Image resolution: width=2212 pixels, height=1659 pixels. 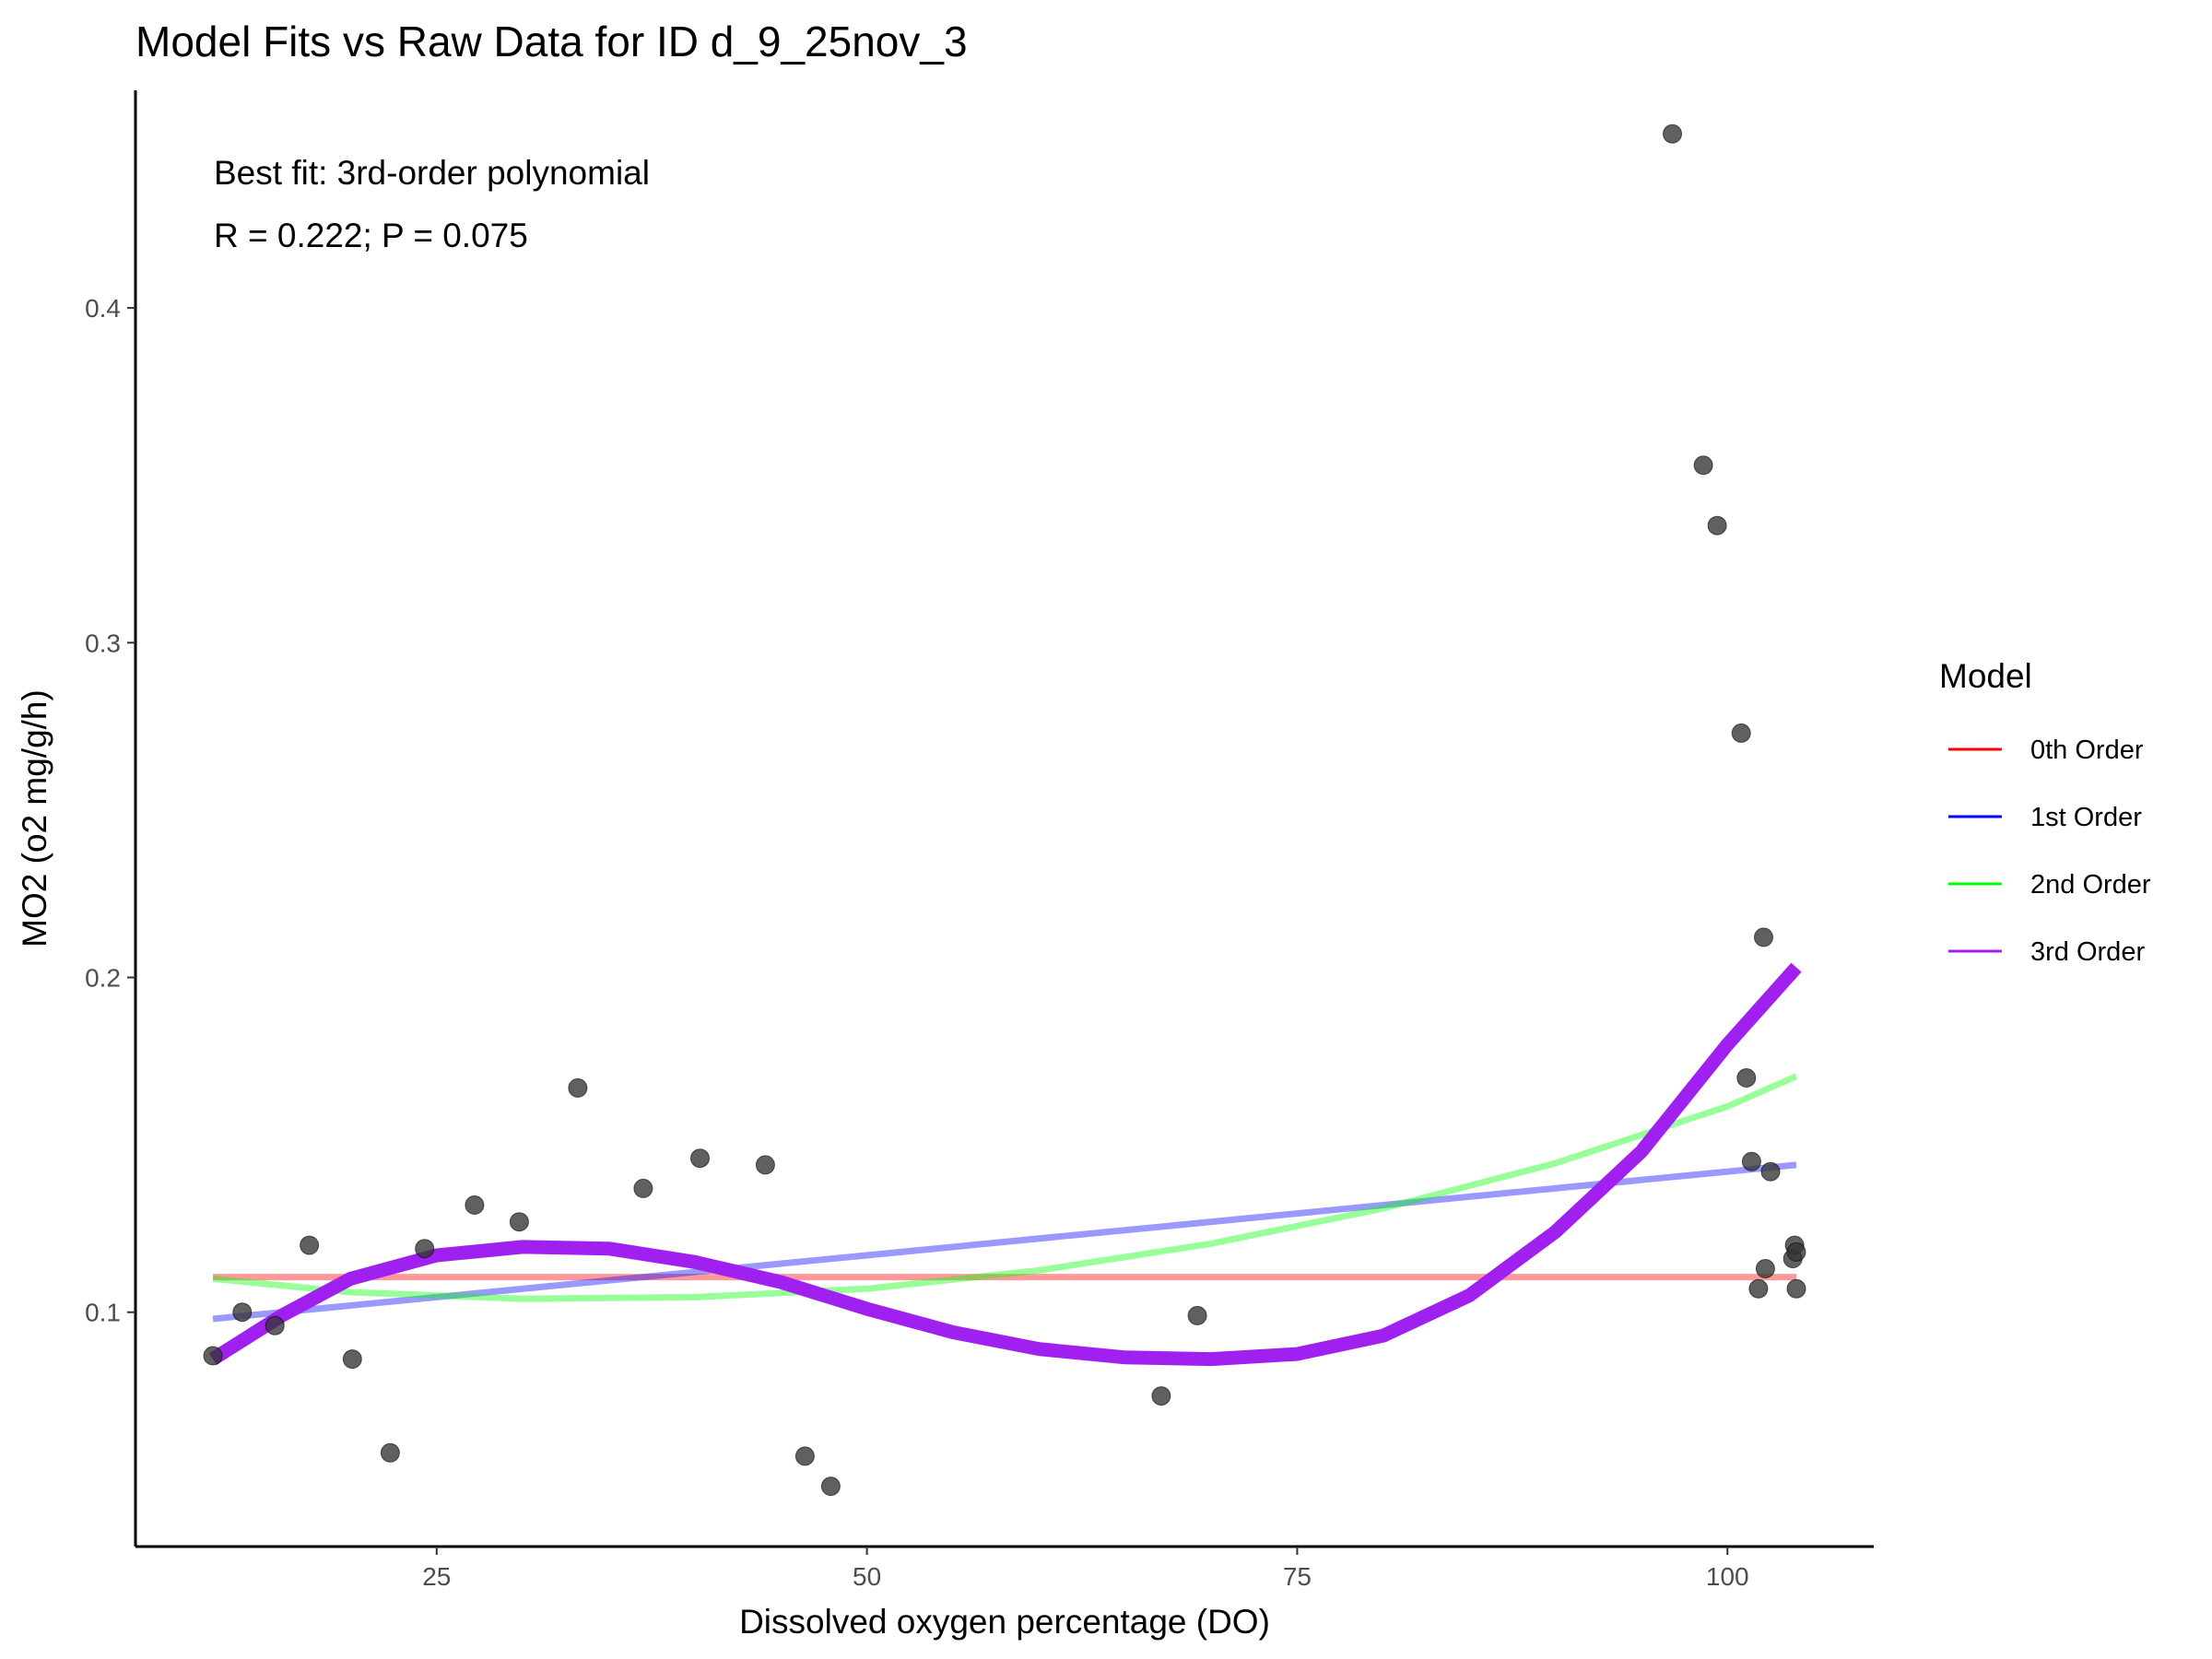 I want to click on stats-annotation: R = 0.222; P = 0.075, so click(x=371, y=235).